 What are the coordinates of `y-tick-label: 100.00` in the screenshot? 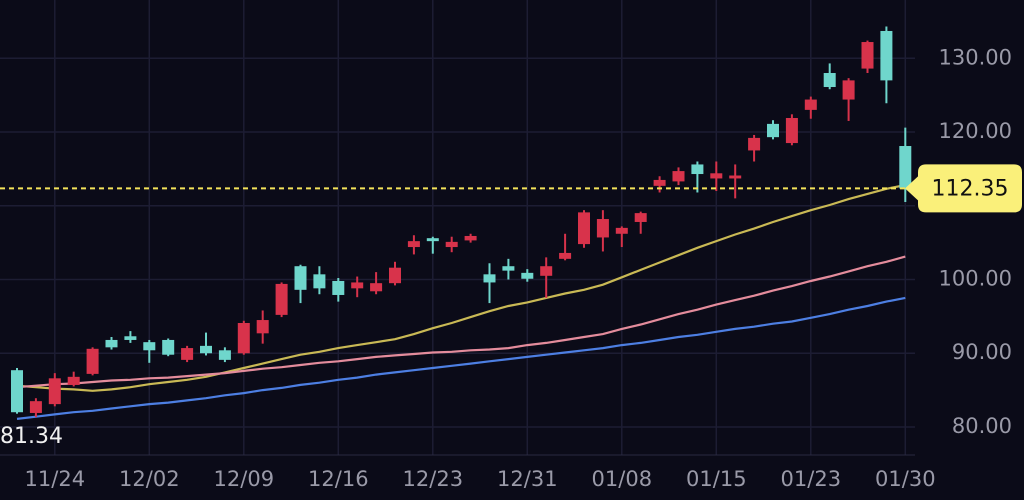 It's located at (975, 278).